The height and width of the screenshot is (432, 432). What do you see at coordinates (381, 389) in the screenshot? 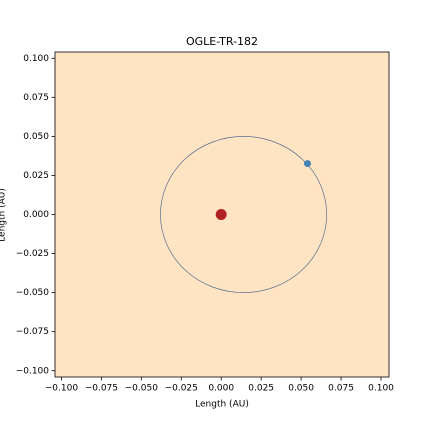
I see `x-tick-label: 0.100` at bounding box center [381, 389].